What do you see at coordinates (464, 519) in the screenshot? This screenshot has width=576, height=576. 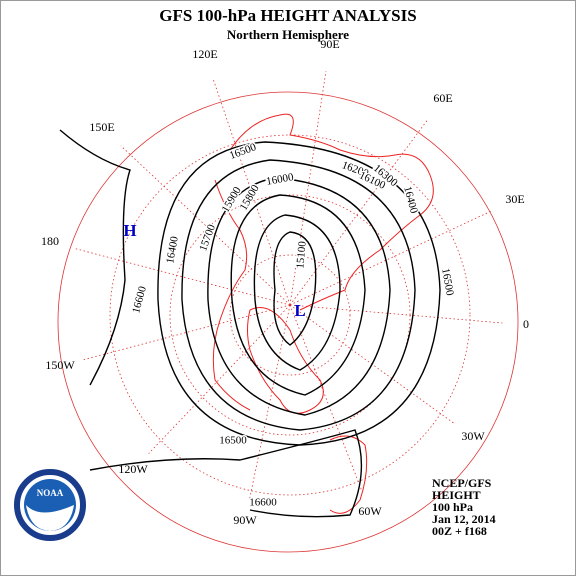 I see `info-line: Jan 12, 2014` at bounding box center [464, 519].